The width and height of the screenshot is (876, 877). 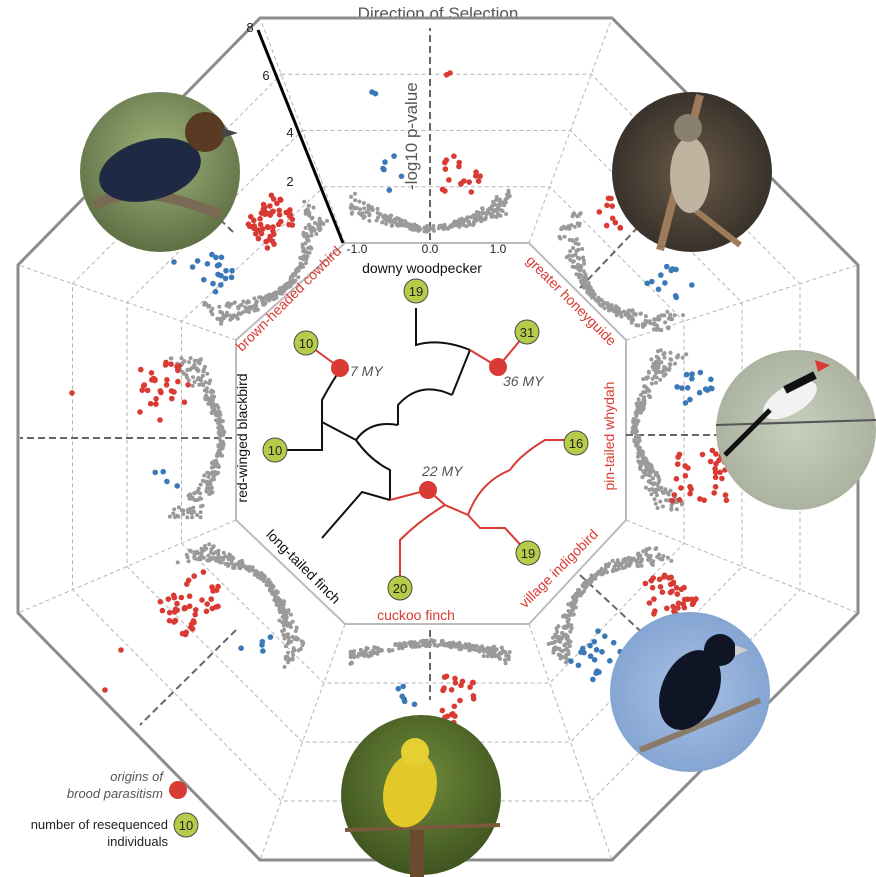 What do you see at coordinates (609, 436) in the screenshot?
I see `label-pin-tailed-whydah: pin-tailed whydah` at bounding box center [609, 436].